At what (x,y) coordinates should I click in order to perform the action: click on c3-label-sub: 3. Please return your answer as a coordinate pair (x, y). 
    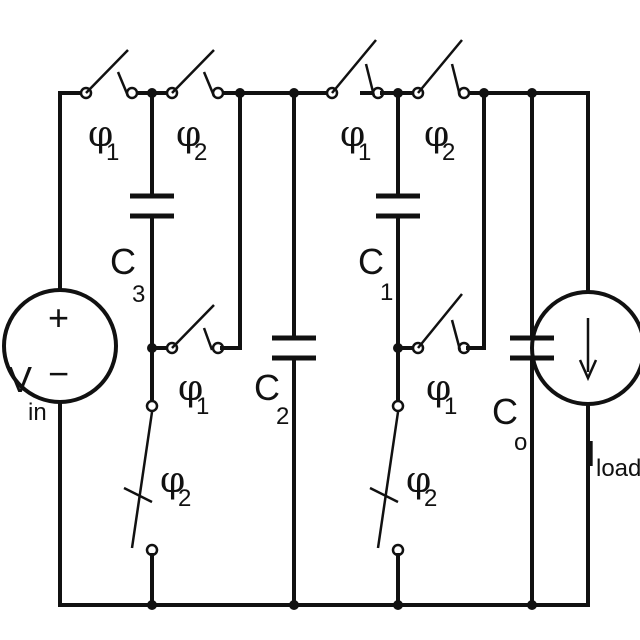
    Looking at the image, I should click on (138, 294).